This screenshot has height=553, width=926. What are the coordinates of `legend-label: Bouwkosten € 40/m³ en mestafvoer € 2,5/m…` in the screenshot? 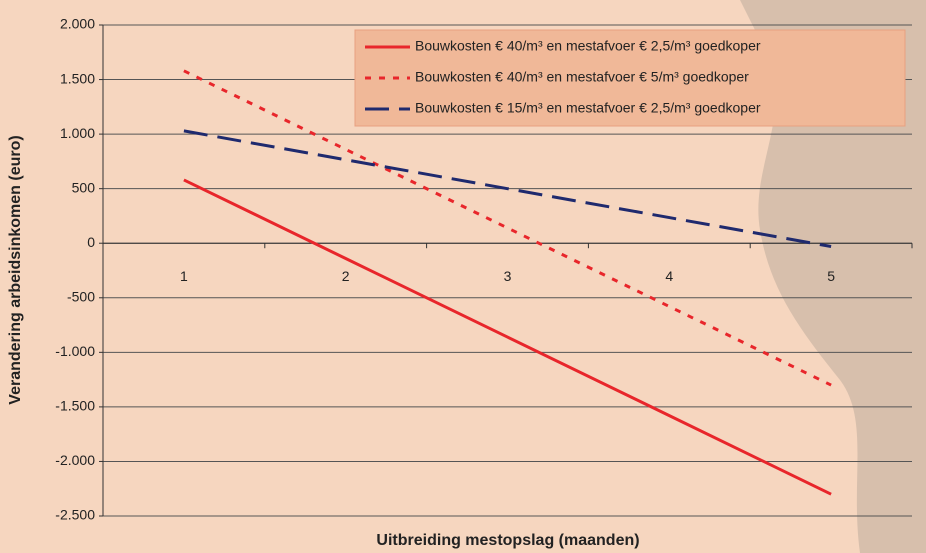 It's located at (588, 46).